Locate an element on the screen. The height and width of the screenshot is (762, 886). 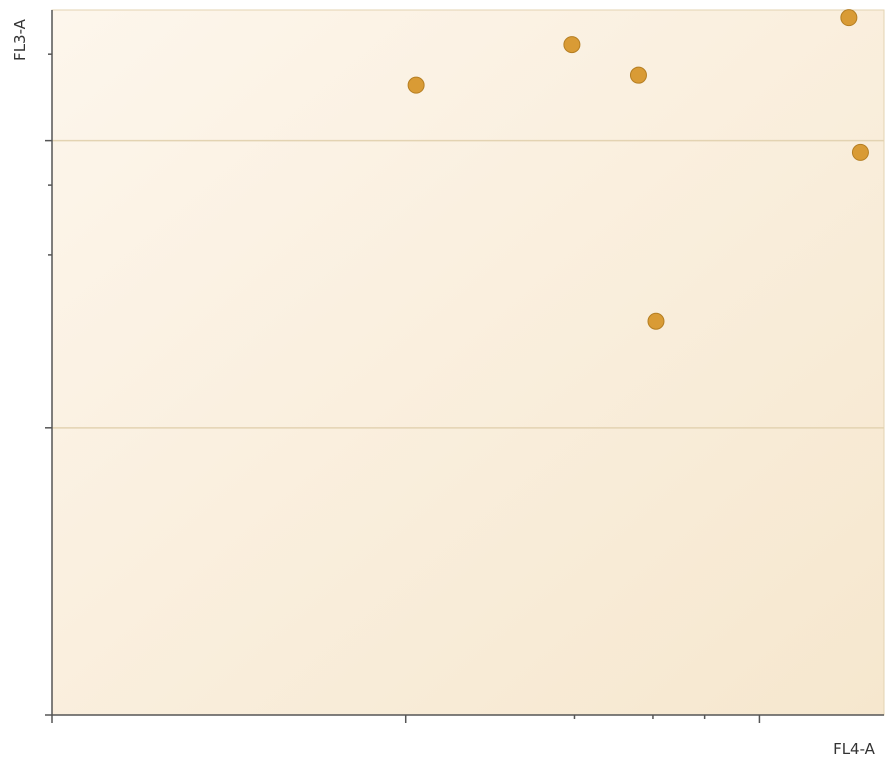
x-axis-label: FL4-A is located at coordinates (854, 749).